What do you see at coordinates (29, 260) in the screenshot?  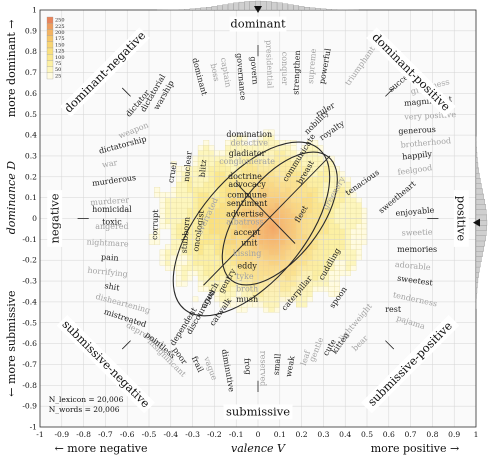 I see `y-tick-label: -0.2` at bounding box center [29, 260].